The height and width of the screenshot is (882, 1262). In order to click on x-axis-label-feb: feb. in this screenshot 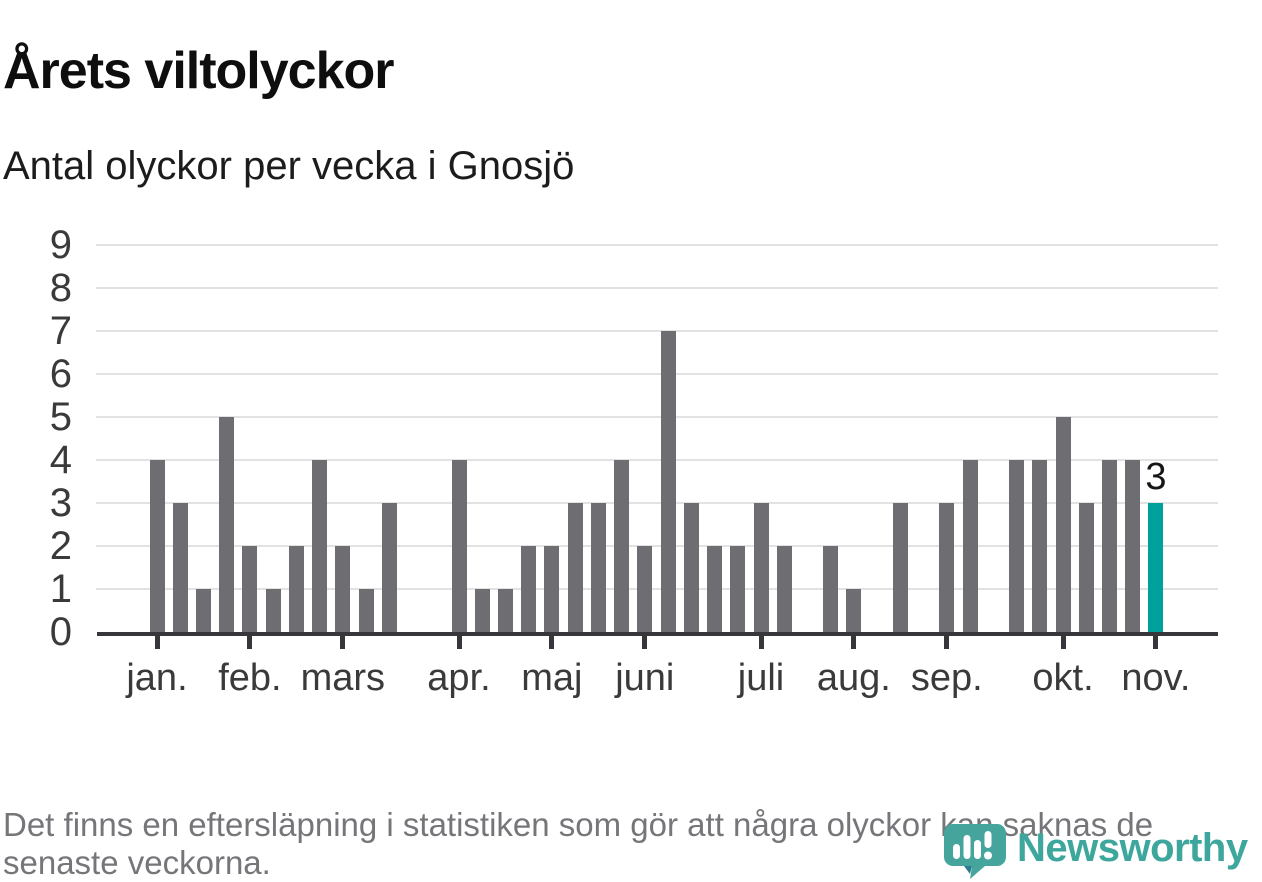, I will do `click(250, 678)`.